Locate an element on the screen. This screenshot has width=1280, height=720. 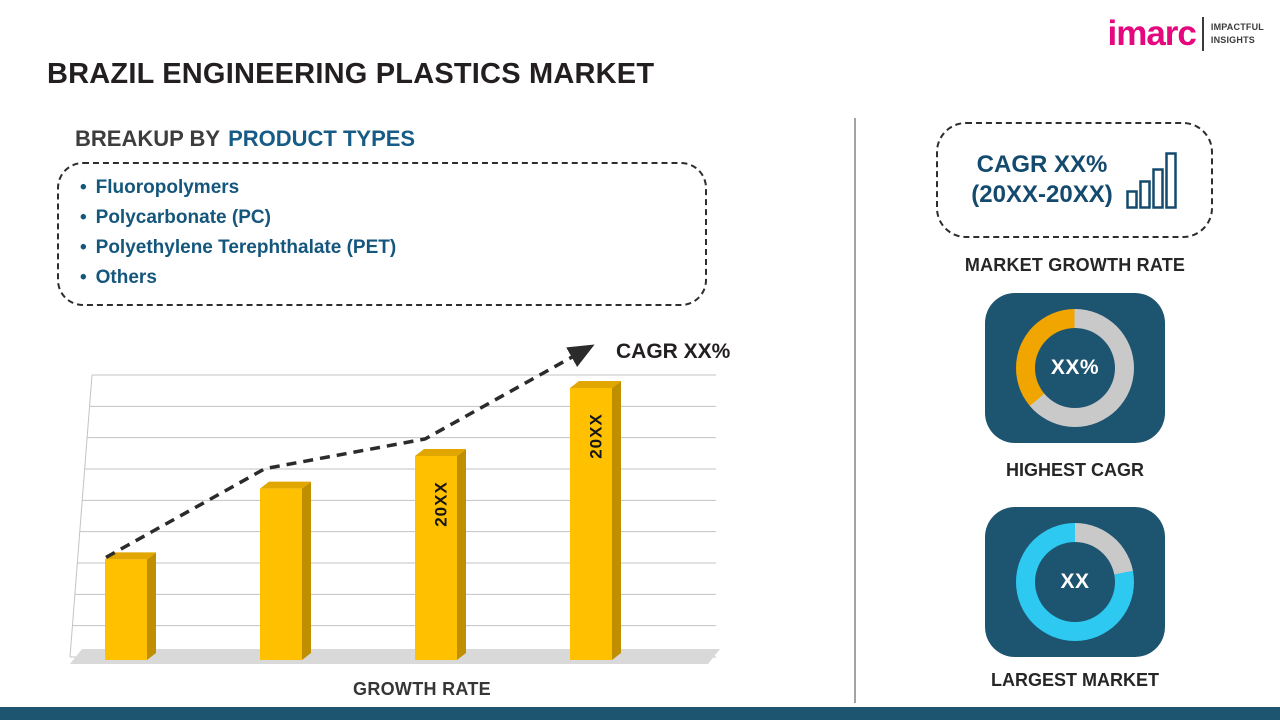
breakup-heading-prefix: BREAKUP BY is located at coordinates (148, 138).